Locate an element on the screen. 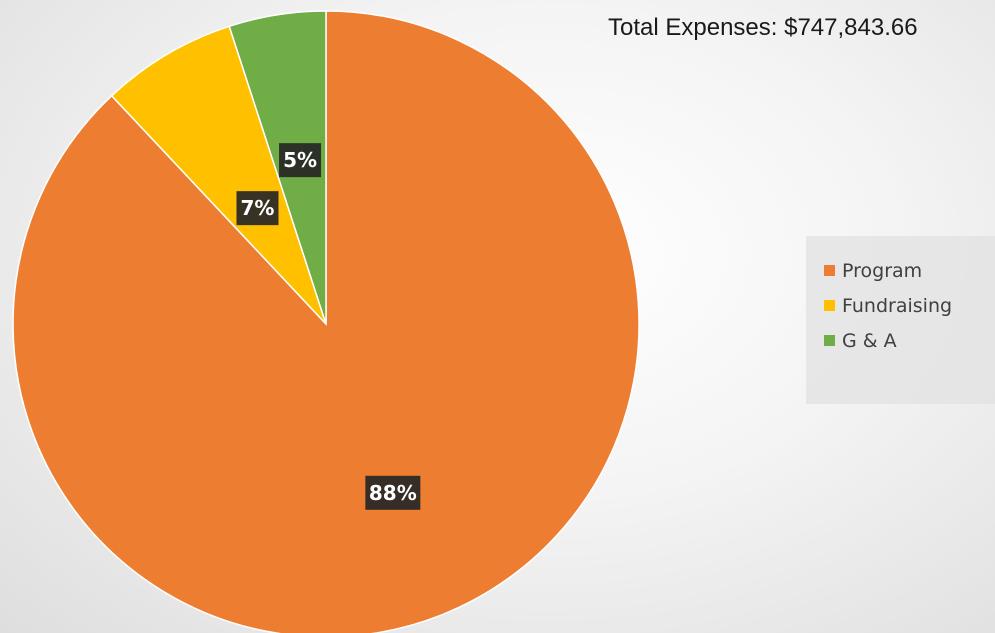  data-label-fundraising-box is located at coordinates (257, 208).